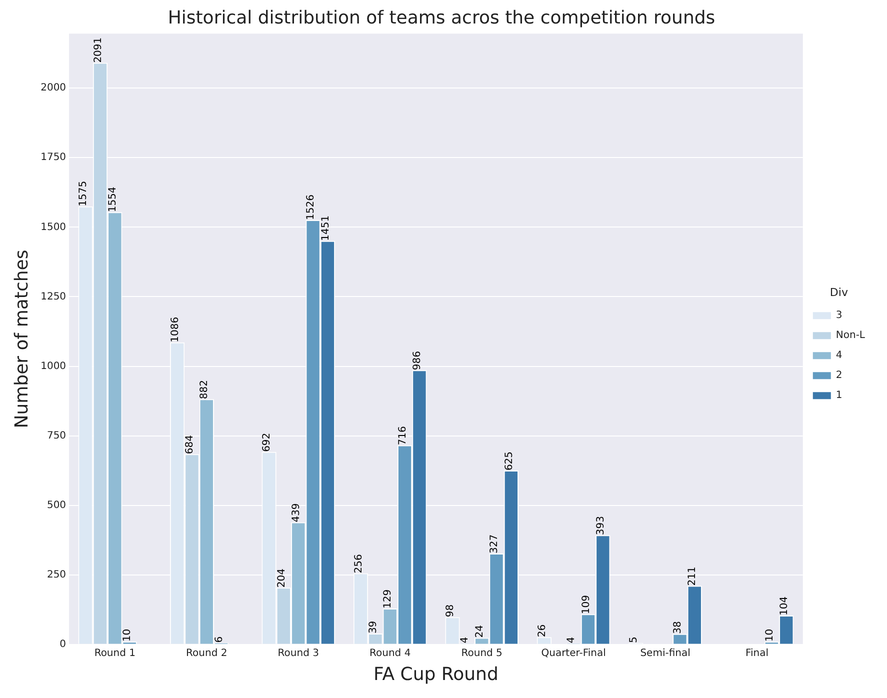  I want to click on data-label: 716, so click(402, 436).